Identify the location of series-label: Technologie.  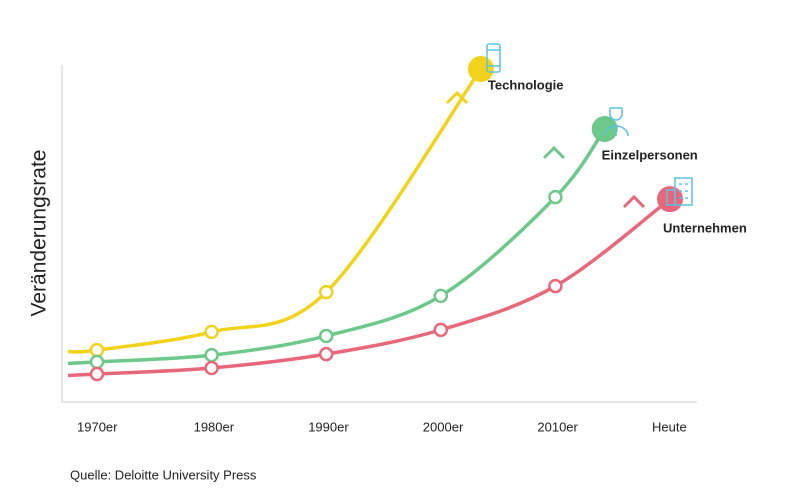
(526, 84).